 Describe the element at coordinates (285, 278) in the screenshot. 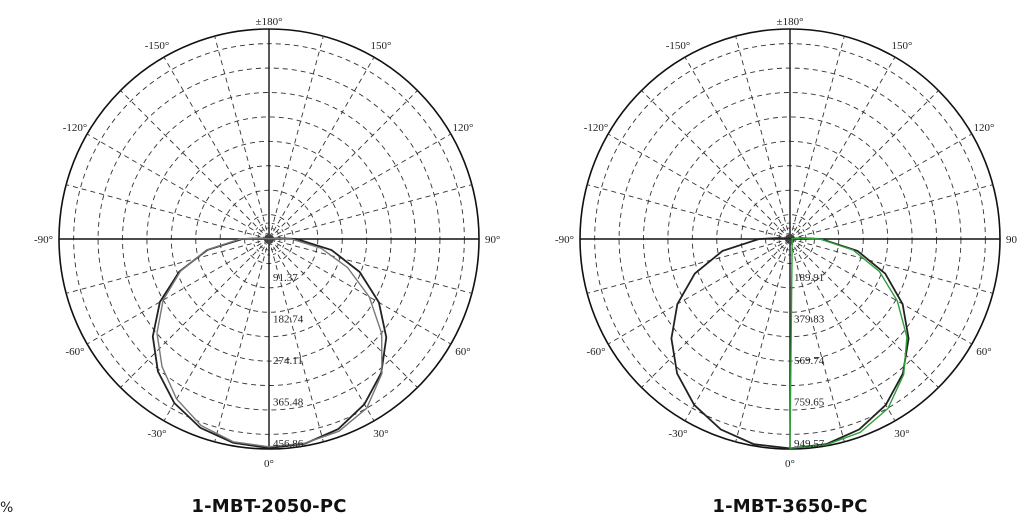

I see `radial-value-label: 91.37` at that location.